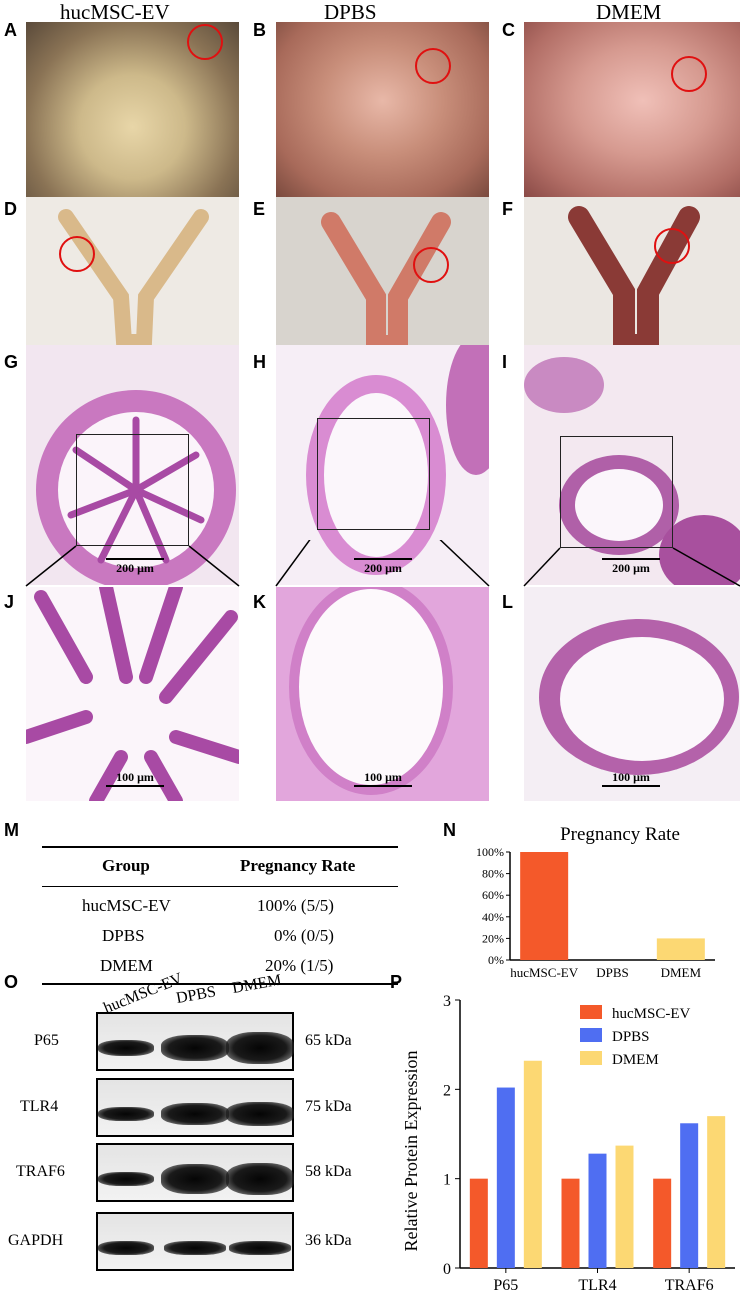  What do you see at coordinates (505, 362) in the screenshot?
I see `panel-letter-i: I` at bounding box center [505, 362].